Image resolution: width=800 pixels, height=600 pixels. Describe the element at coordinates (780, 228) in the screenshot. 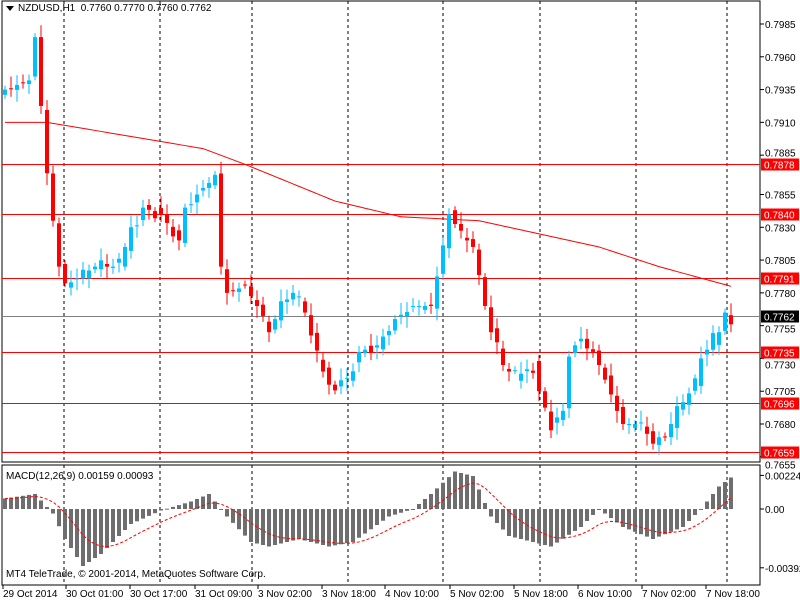

I see `price-tick-label: 0.7830` at that location.